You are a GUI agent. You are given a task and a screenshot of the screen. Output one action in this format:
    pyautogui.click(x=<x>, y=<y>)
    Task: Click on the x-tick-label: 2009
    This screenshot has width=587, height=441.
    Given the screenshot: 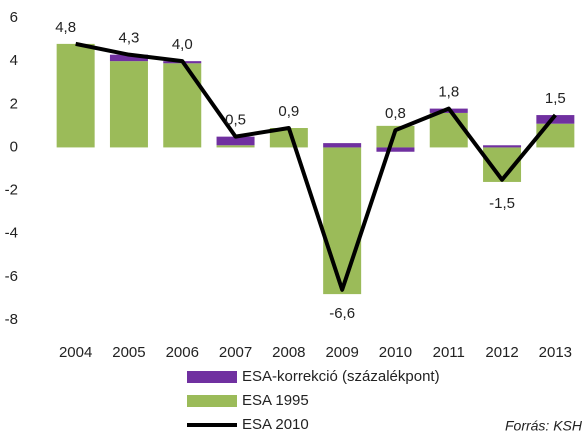 What is the action you would take?
    pyautogui.click(x=341, y=352)
    